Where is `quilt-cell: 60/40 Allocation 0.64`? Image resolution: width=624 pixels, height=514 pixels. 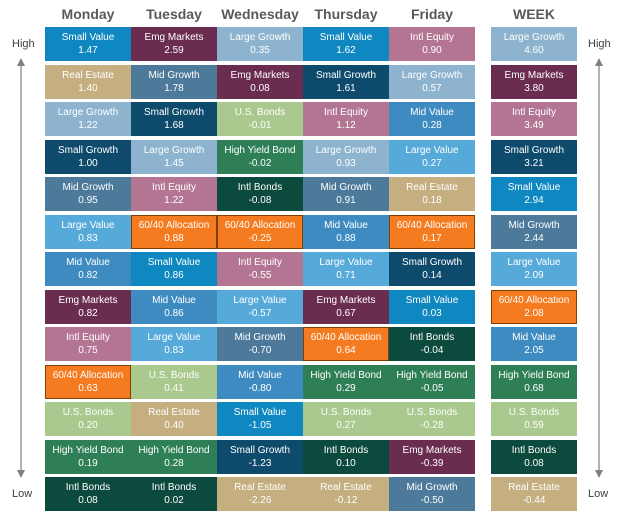 quilt-cell: 60/40 Allocation 0.64 is located at coordinates (346, 344).